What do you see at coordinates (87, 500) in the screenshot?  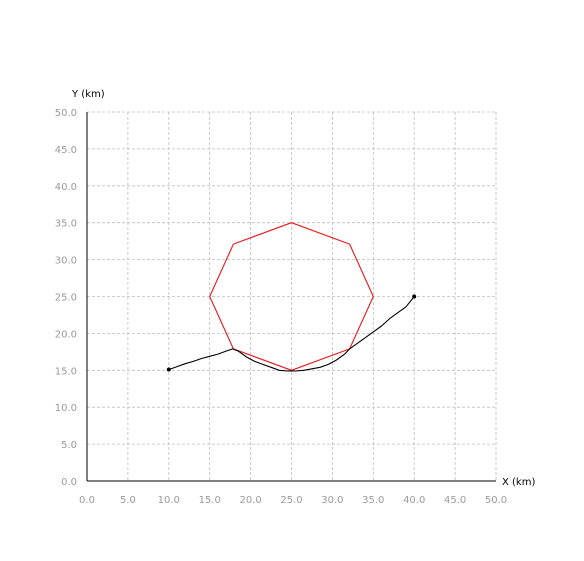 I see `x-tick-label: 0.0` at bounding box center [87, 500].